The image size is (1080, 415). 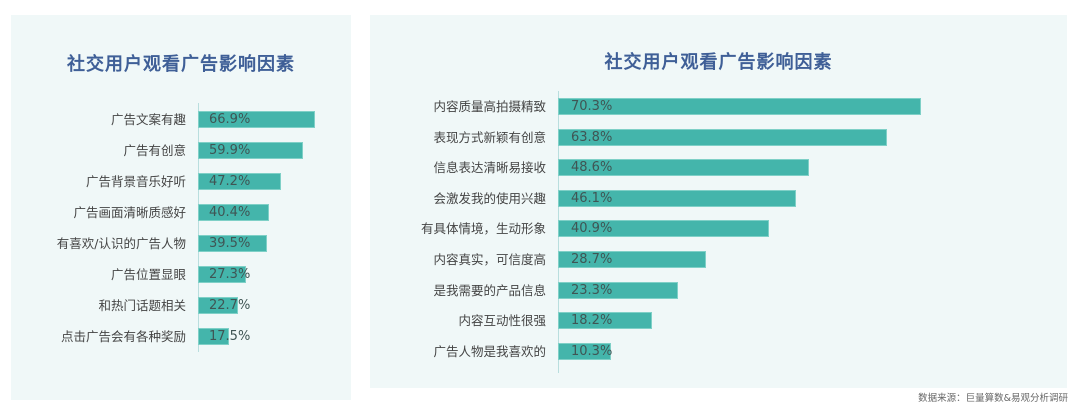 What do you see at coordinates (123, 336) in the screenshot?
I see `category-label: 点击广告会有各种奖励` at bounding box center [123, 336].